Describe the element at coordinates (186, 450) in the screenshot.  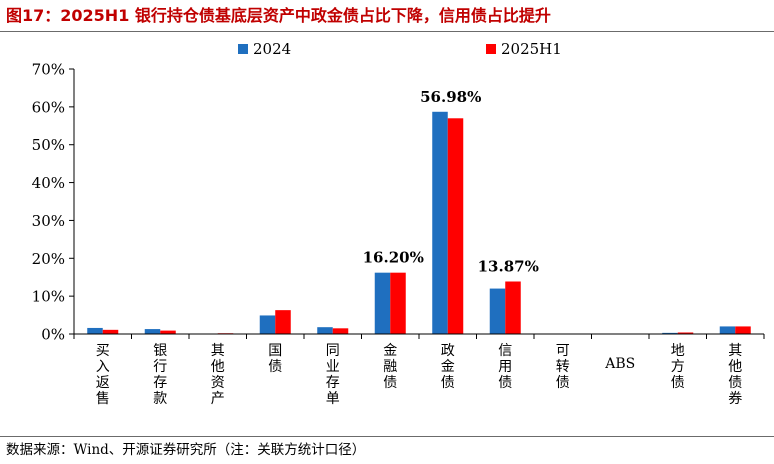
I see `source-note: 数据来源：Wind、开源证券研究所（注：关联方统计口径）` at that location.